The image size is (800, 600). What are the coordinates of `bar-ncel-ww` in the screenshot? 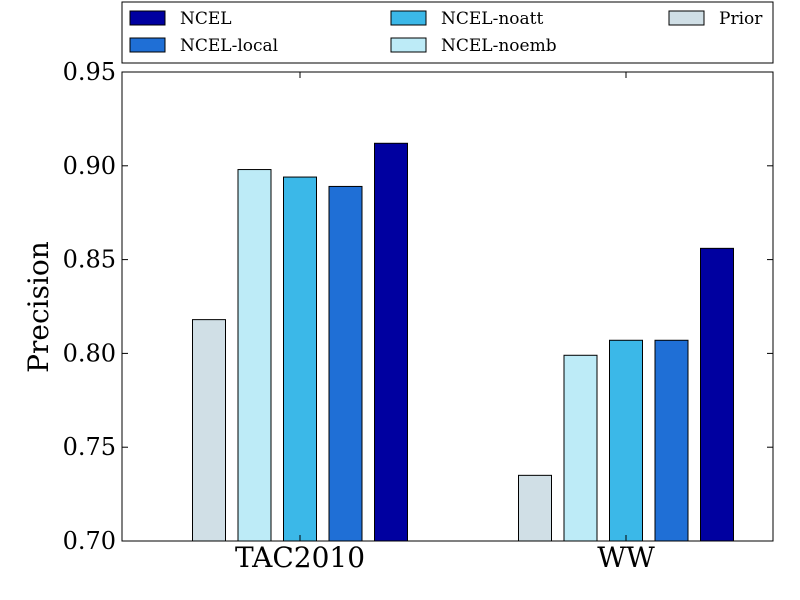 It's located at (717, 394).